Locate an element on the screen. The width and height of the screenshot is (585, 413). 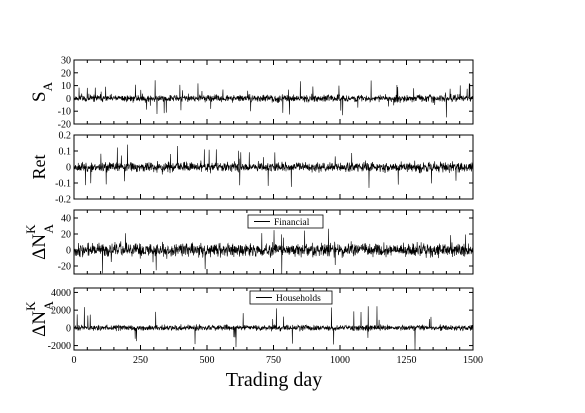
y-tick-label: 2000 is located at coordinates (61, 311).